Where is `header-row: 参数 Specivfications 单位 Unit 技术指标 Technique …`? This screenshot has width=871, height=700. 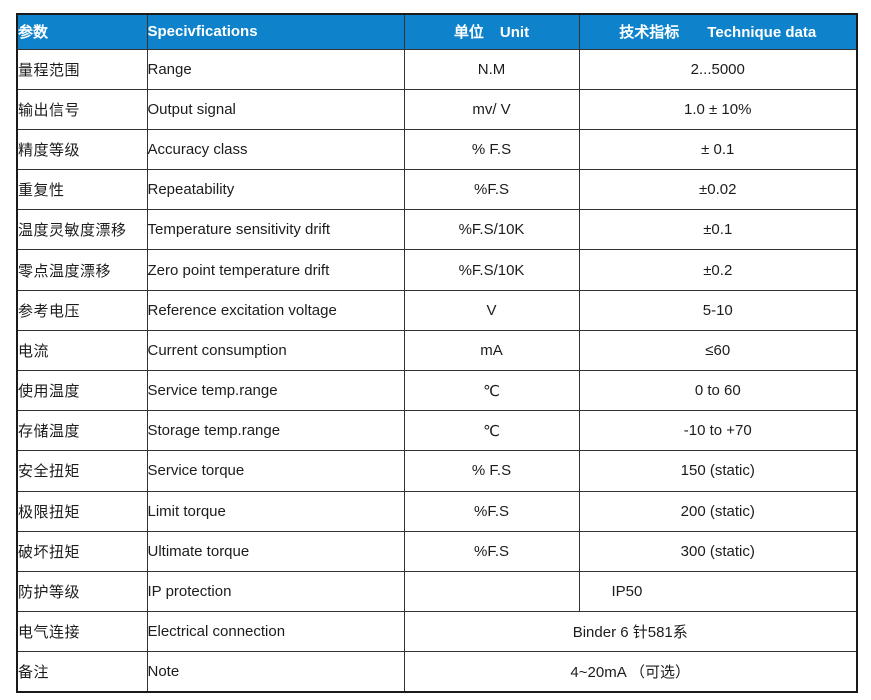
header-row: 参数 Specivfications 单位 Unit 技术指标 Technique … is located at coordinates (437, 31).